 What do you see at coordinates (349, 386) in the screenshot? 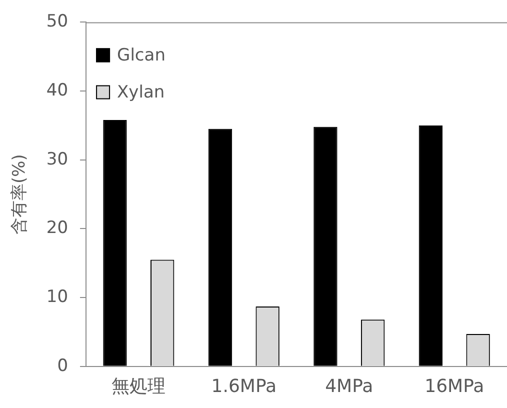
I see `x-tick-label: 4MPa` at bounding box center [349, 386].